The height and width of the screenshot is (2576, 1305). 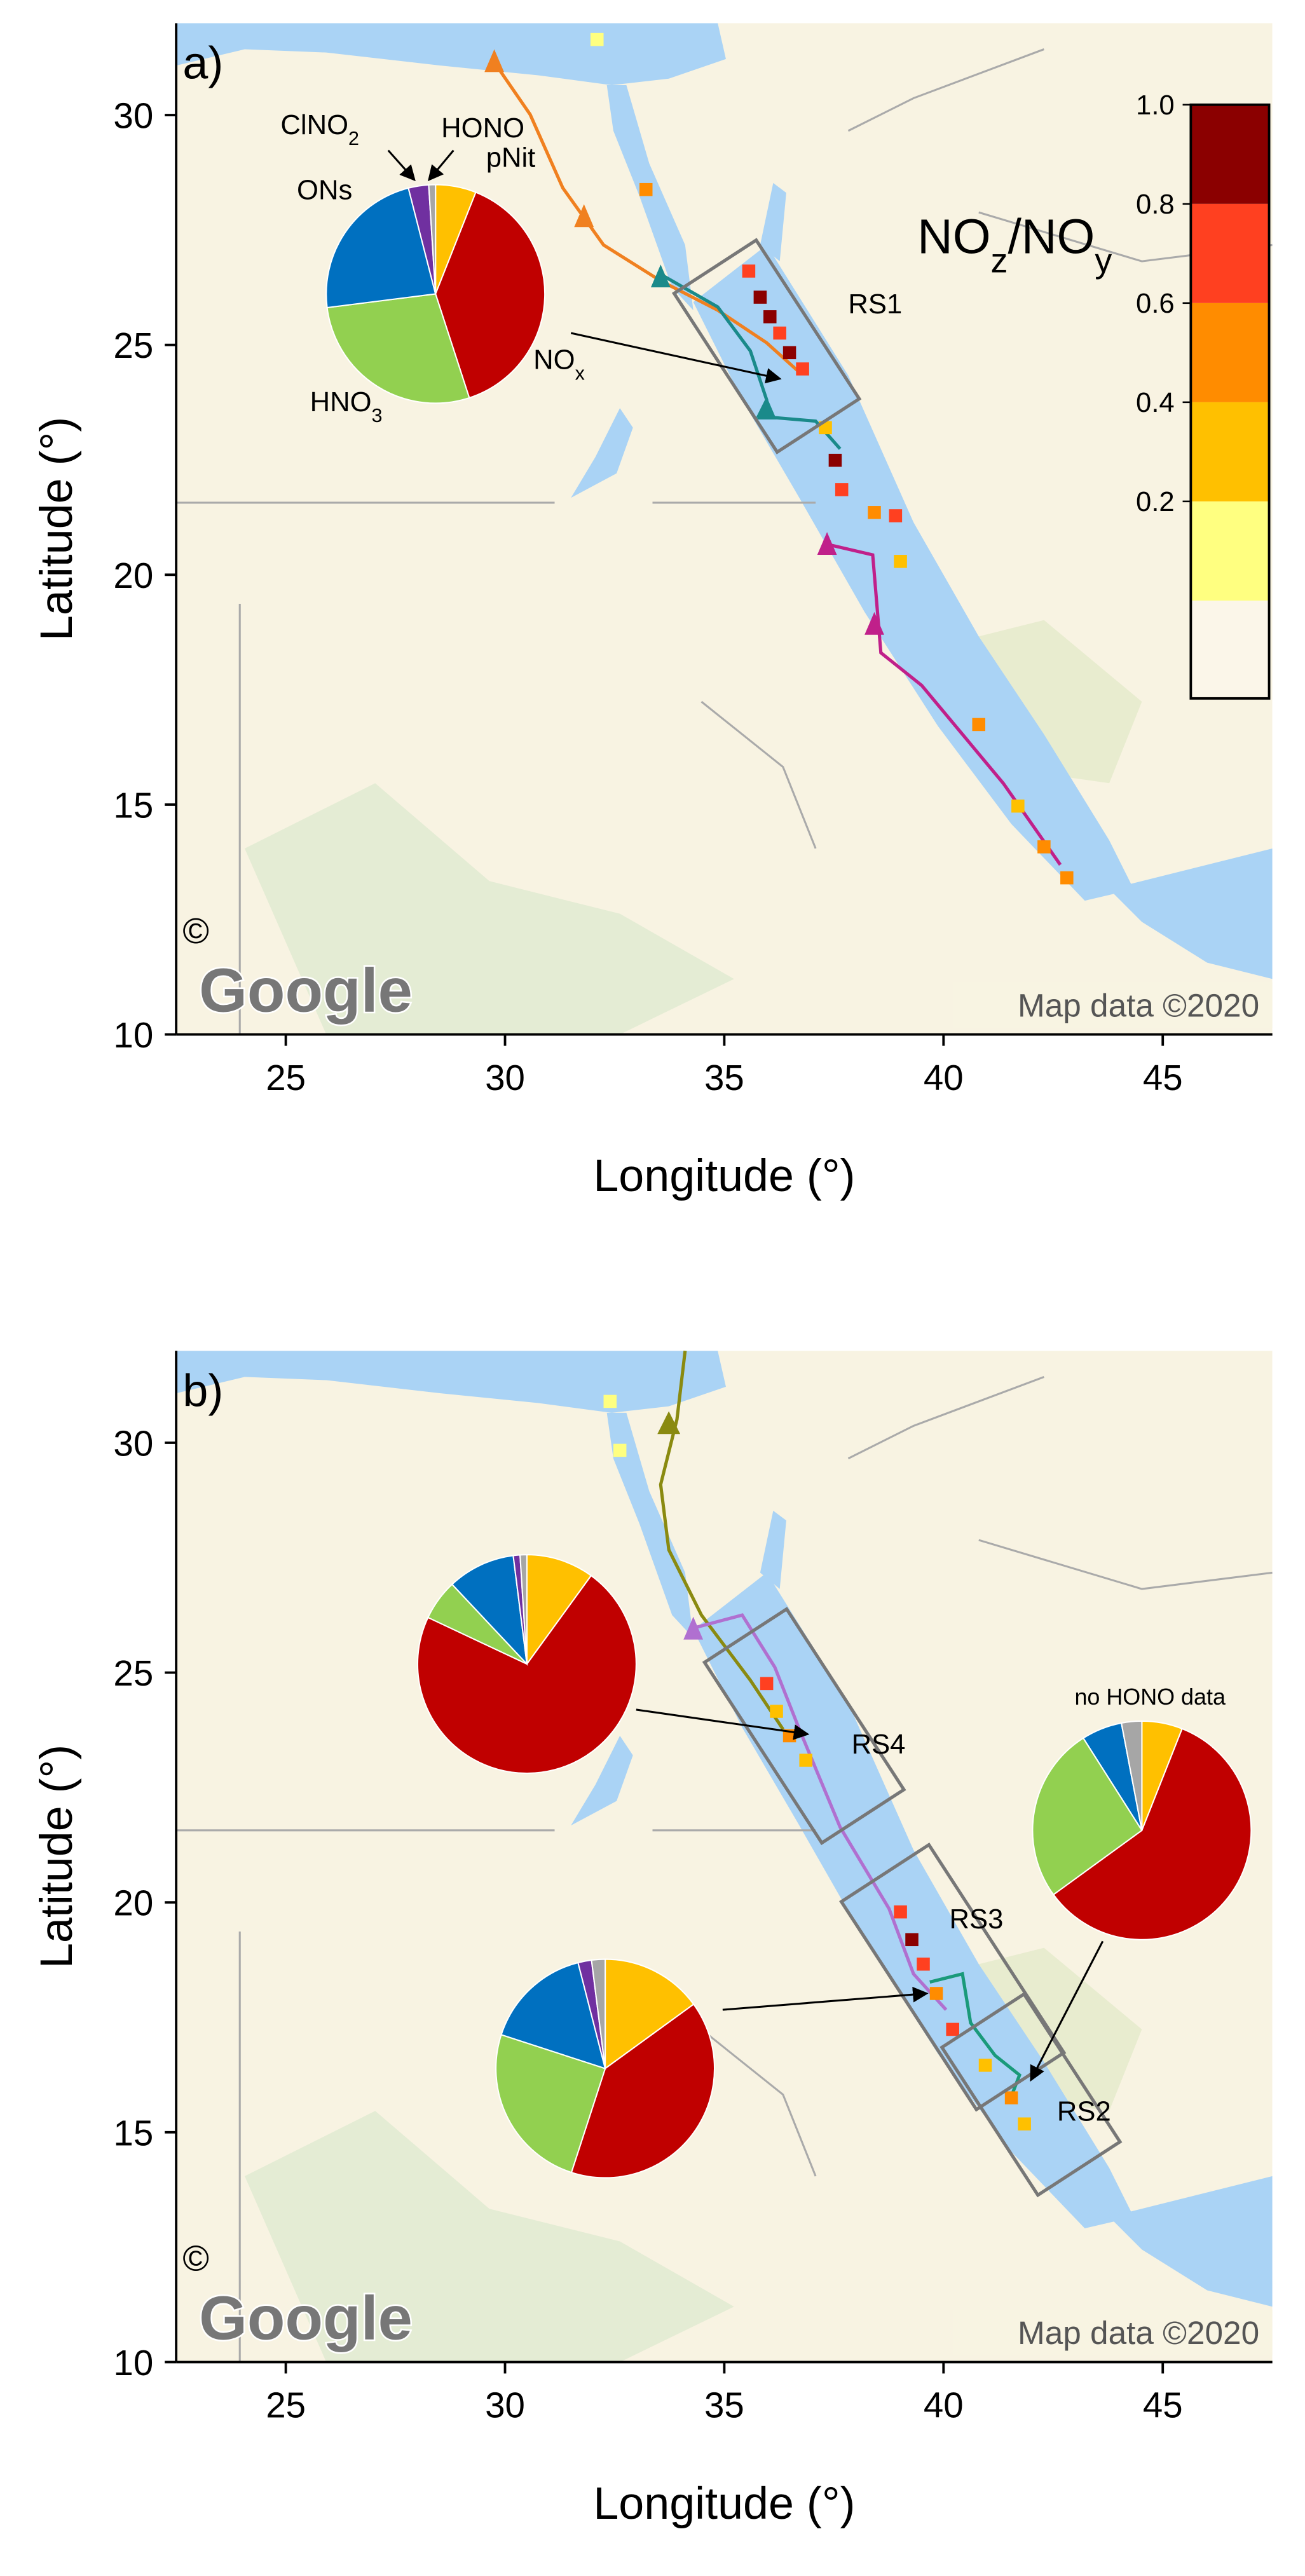 I want to click on label: ONs, so click(x=325, y=190).